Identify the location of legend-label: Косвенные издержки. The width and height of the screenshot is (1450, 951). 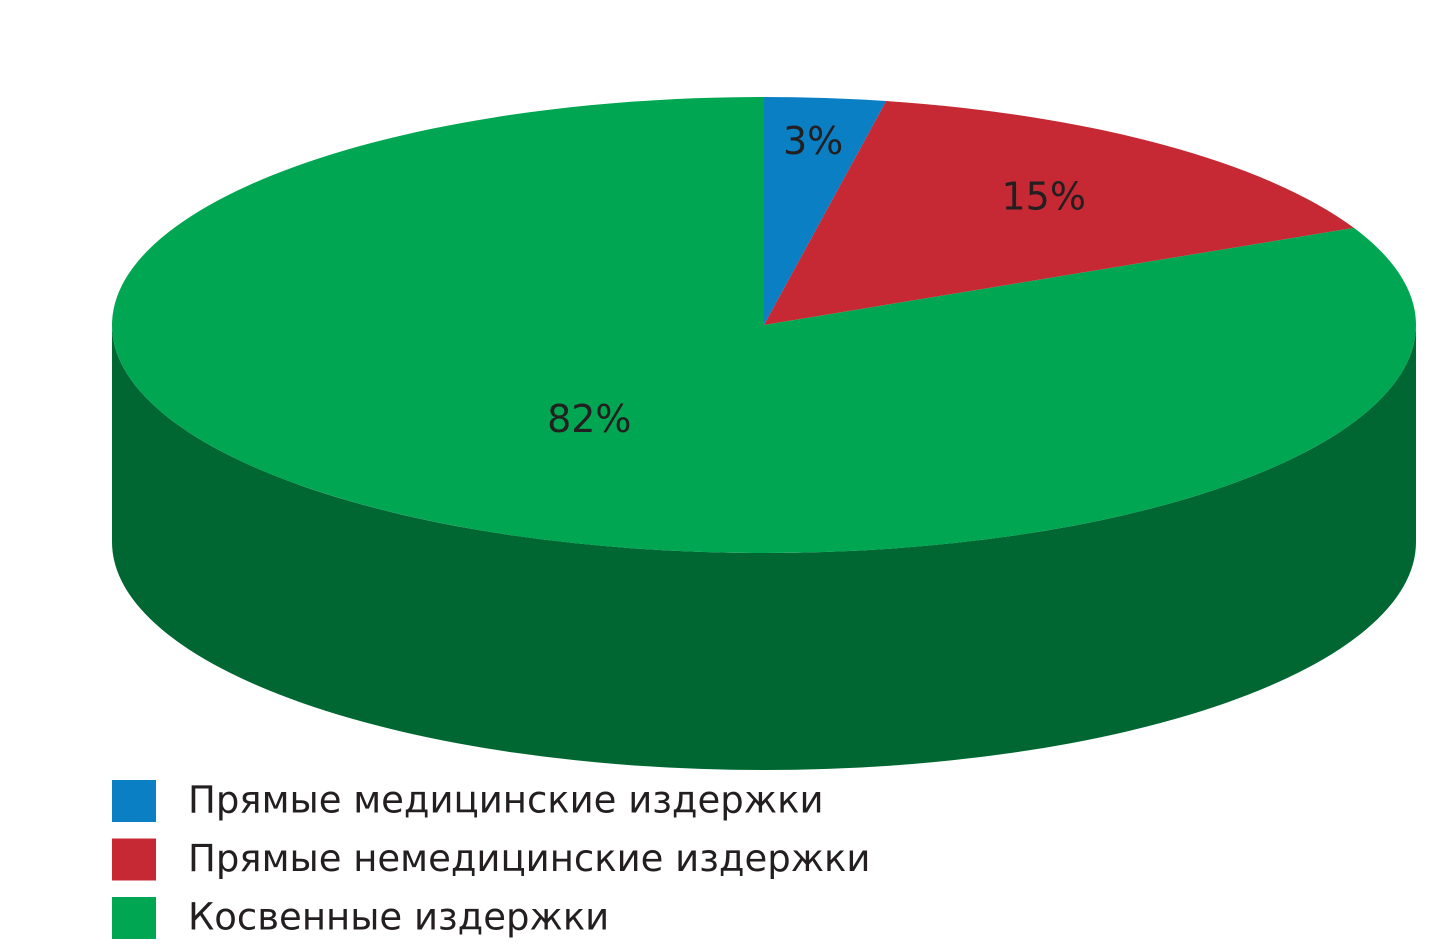
(398, 917).